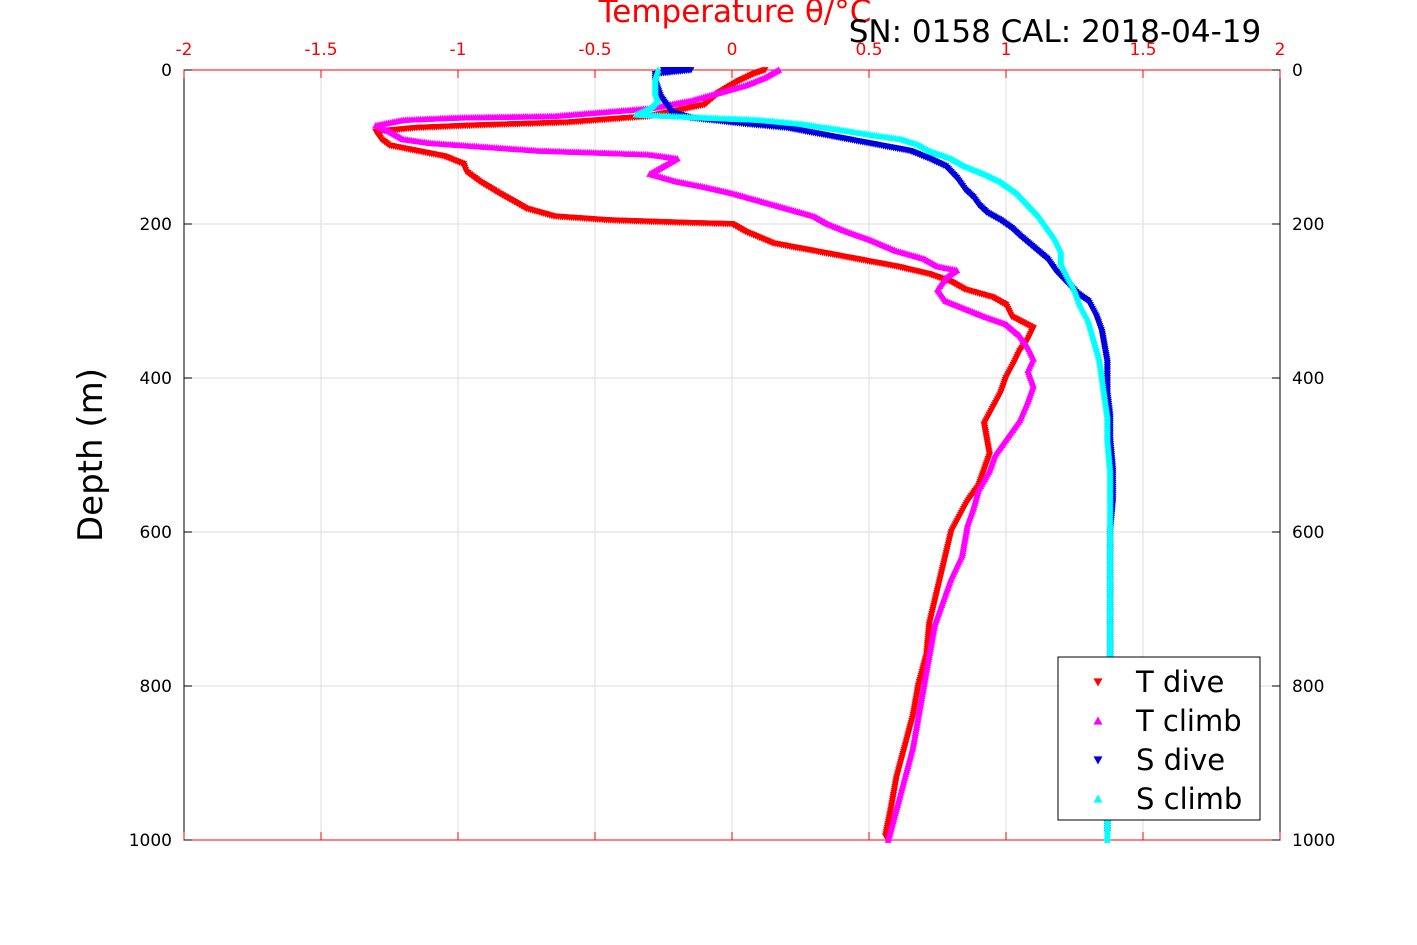 This screenshot has height=945, width=1417. What do you see at coordinates (1308, 533) in the screenshot?
I see `y-tick-label-right: 600` at bounding box center [1308, 533].